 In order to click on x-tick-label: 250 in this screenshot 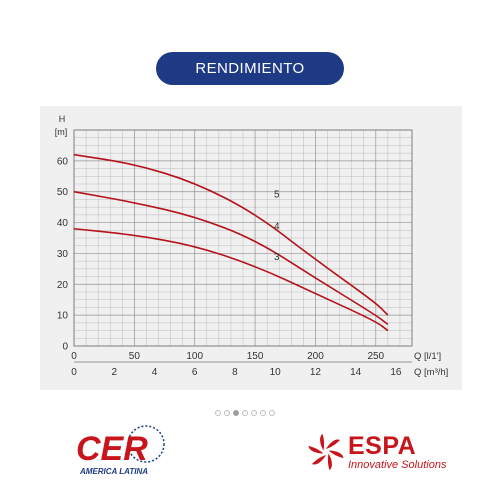, I will do `click(375, 356)`.